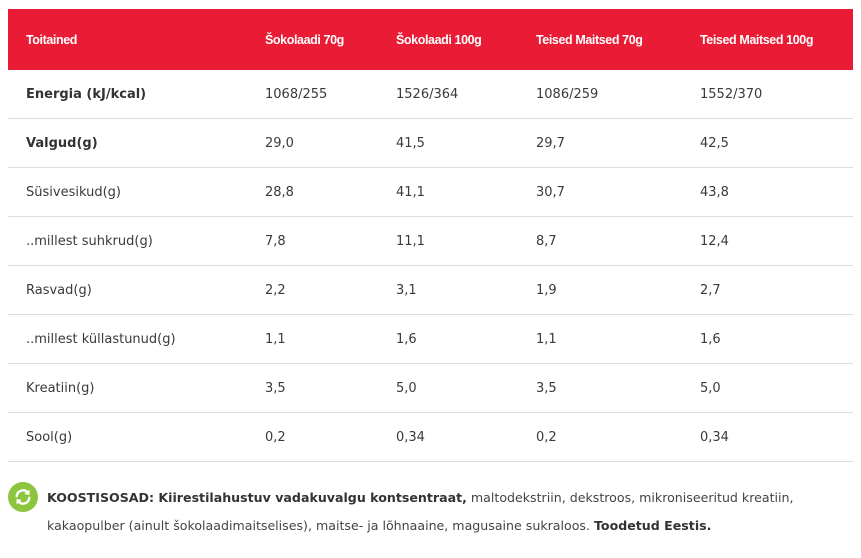  Describe the element at coordinates (410, 241) in the screenshot. I see `table-cell: 11,1` at that location.